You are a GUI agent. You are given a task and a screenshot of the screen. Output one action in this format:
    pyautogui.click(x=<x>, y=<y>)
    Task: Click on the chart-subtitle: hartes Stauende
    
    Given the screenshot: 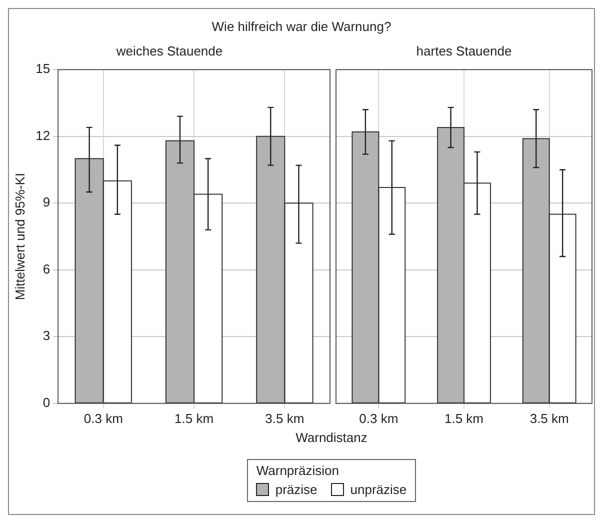 What is the action you would take?
    pyautogui.click(x=464, y=50)
    